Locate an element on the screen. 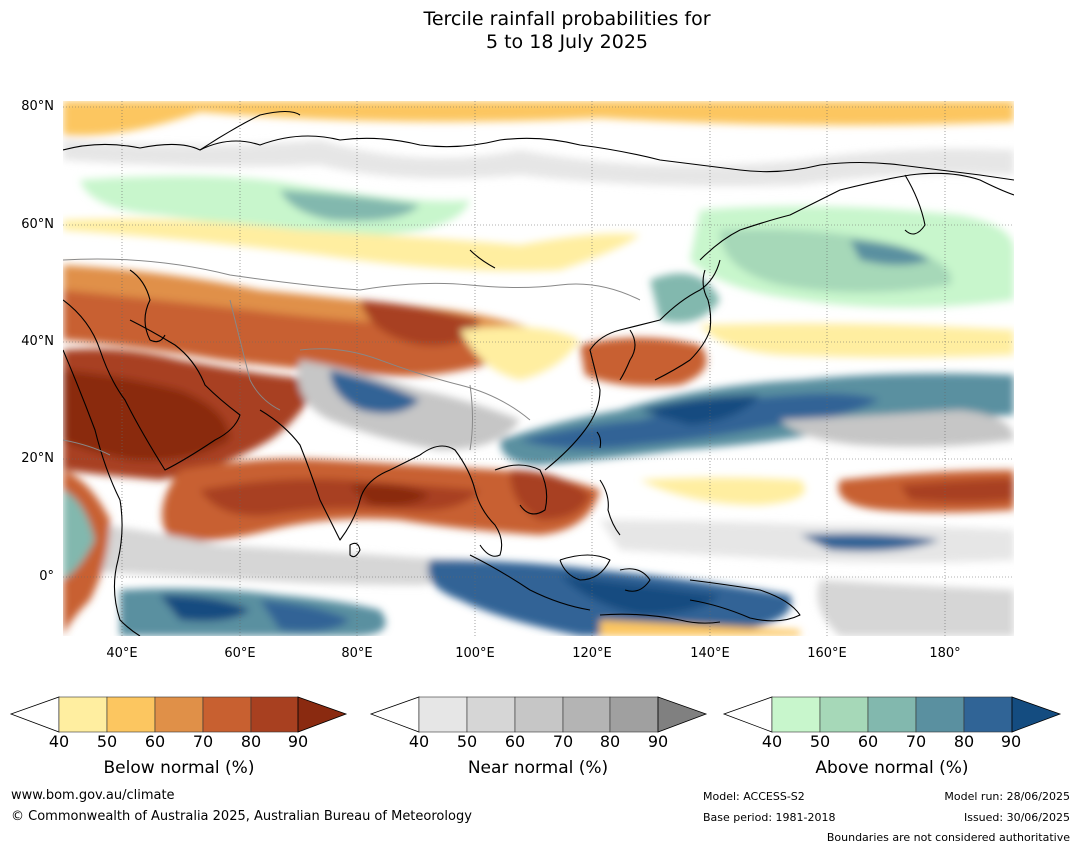 The height and width of the screenshot is (850, 1081). lon-label-40e: 40°E is located at coordinates (122, 653).